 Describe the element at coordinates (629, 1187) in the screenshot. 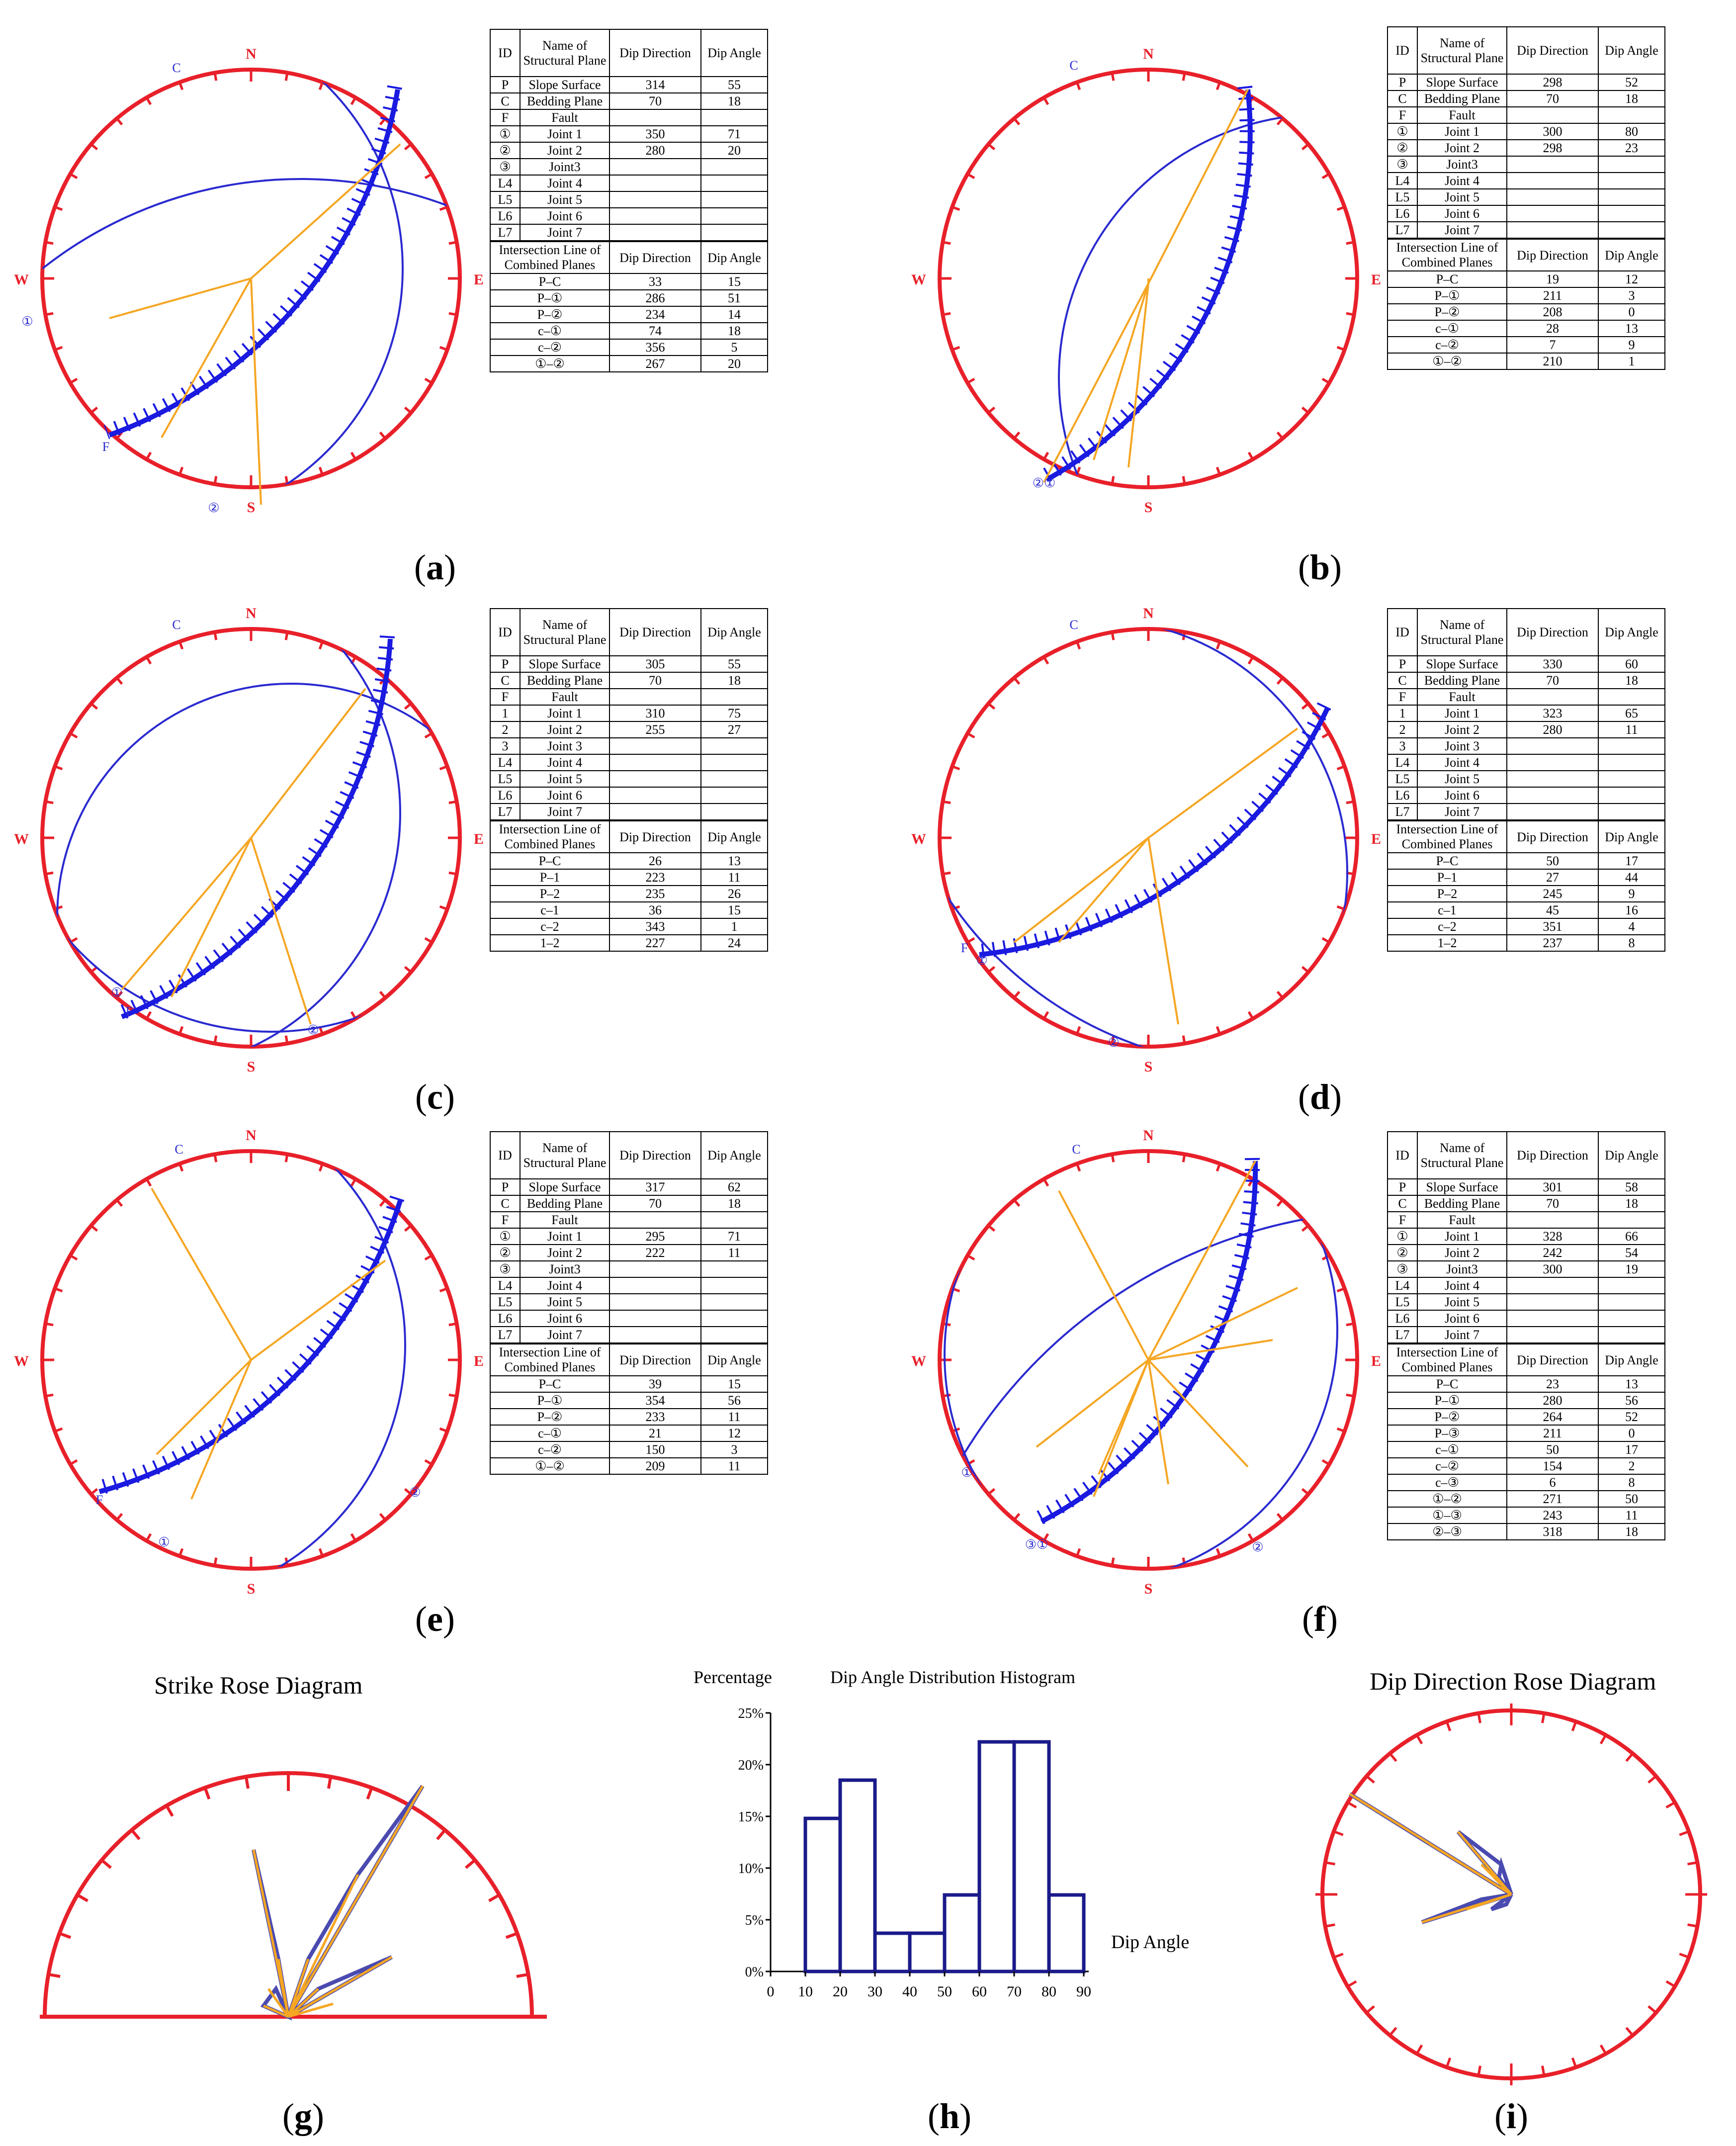

I see `plane-row: P Slope Surface 317 62` at that location.